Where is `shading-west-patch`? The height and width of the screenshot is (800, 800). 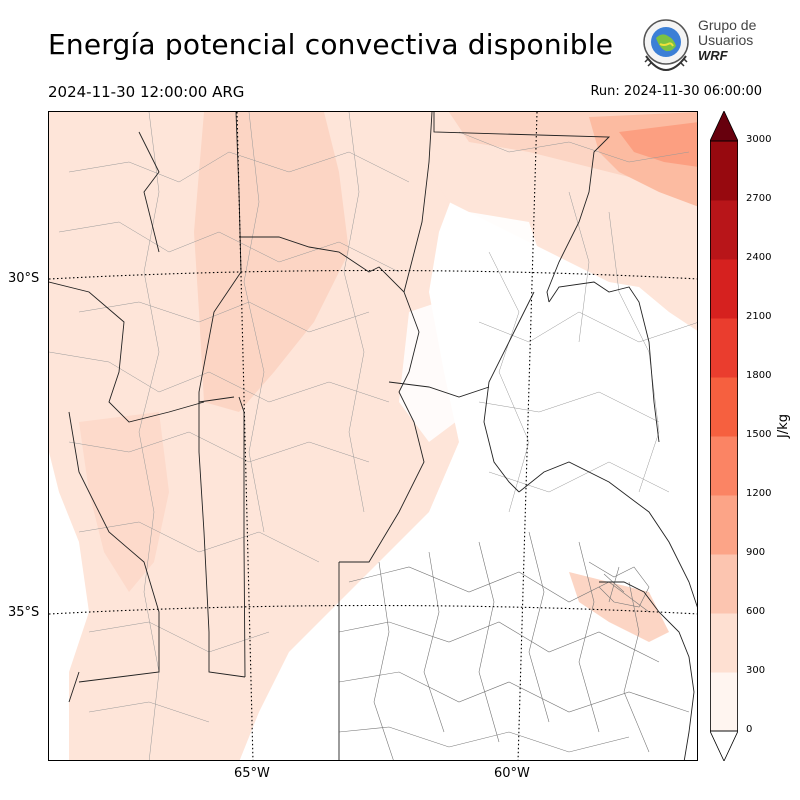
shading-west-patch is located at coordinates (124, 502).